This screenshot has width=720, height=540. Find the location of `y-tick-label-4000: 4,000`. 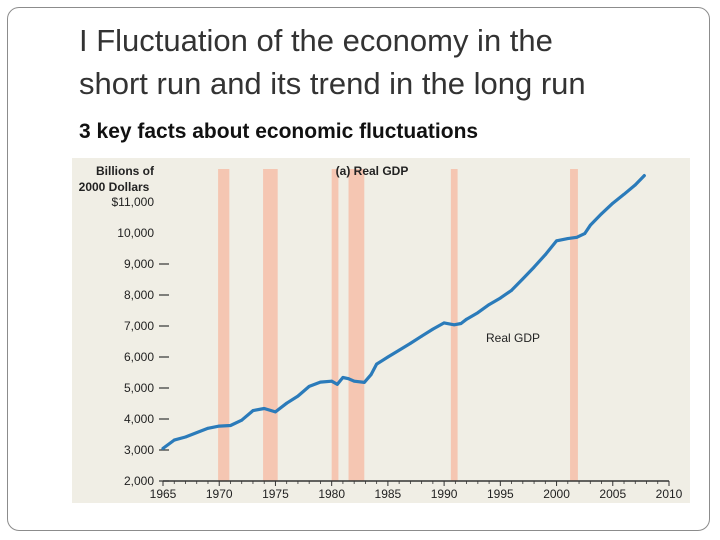

y-tick-label-4000: 4,000 is located at coordinates (139, 419).